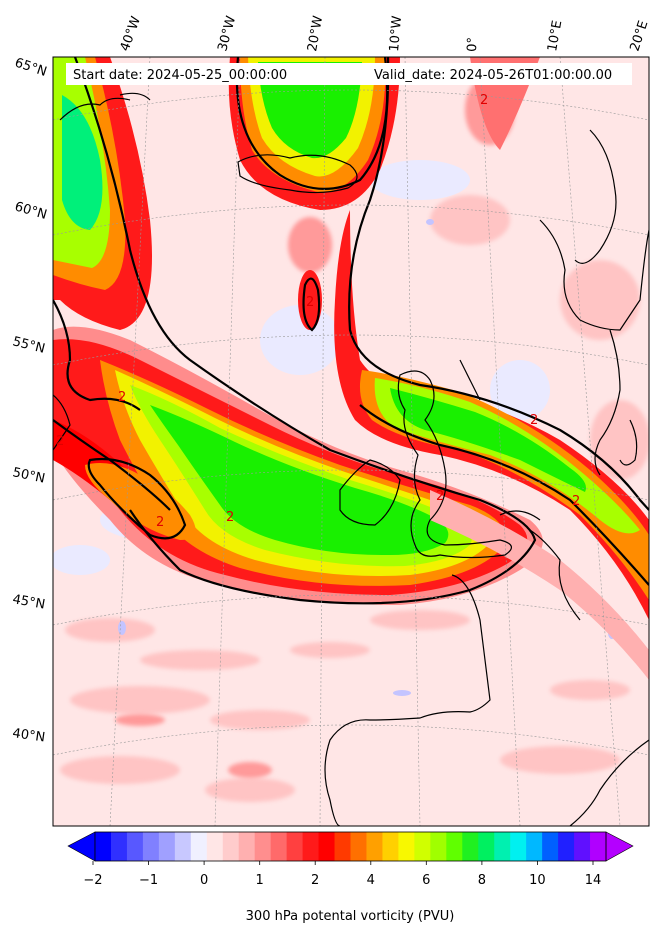  What do you see at coordinates (227, 33) in the screenshot?
I see `lon-label-30w: 30°W` at bounding box center [227, 33].